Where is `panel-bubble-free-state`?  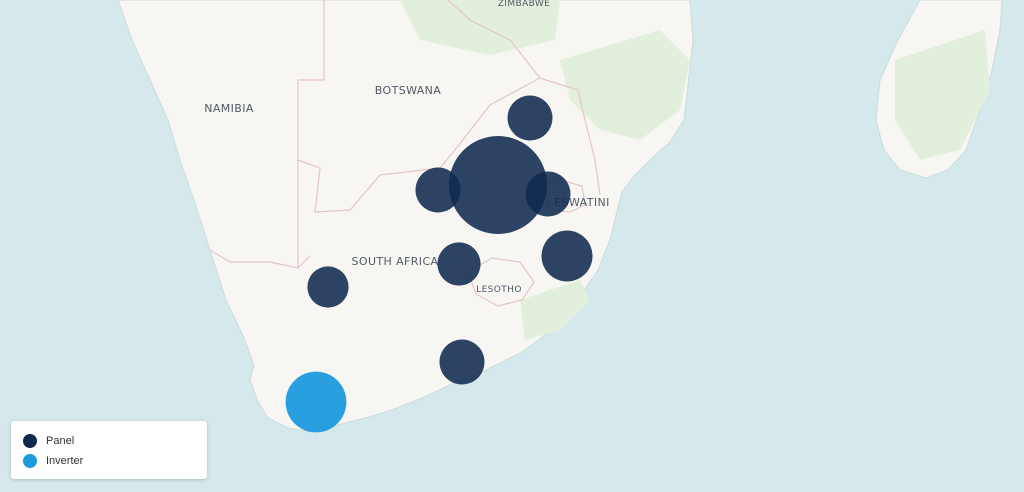
panel-bubble-free-state is located at coordinates (459, 264).